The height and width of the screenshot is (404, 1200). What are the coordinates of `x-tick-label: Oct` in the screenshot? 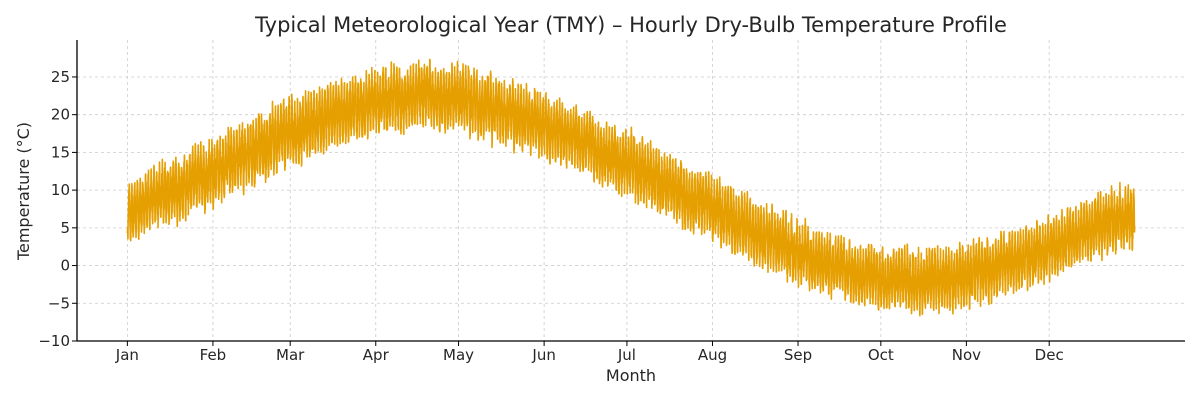 It's located at (881, 355).